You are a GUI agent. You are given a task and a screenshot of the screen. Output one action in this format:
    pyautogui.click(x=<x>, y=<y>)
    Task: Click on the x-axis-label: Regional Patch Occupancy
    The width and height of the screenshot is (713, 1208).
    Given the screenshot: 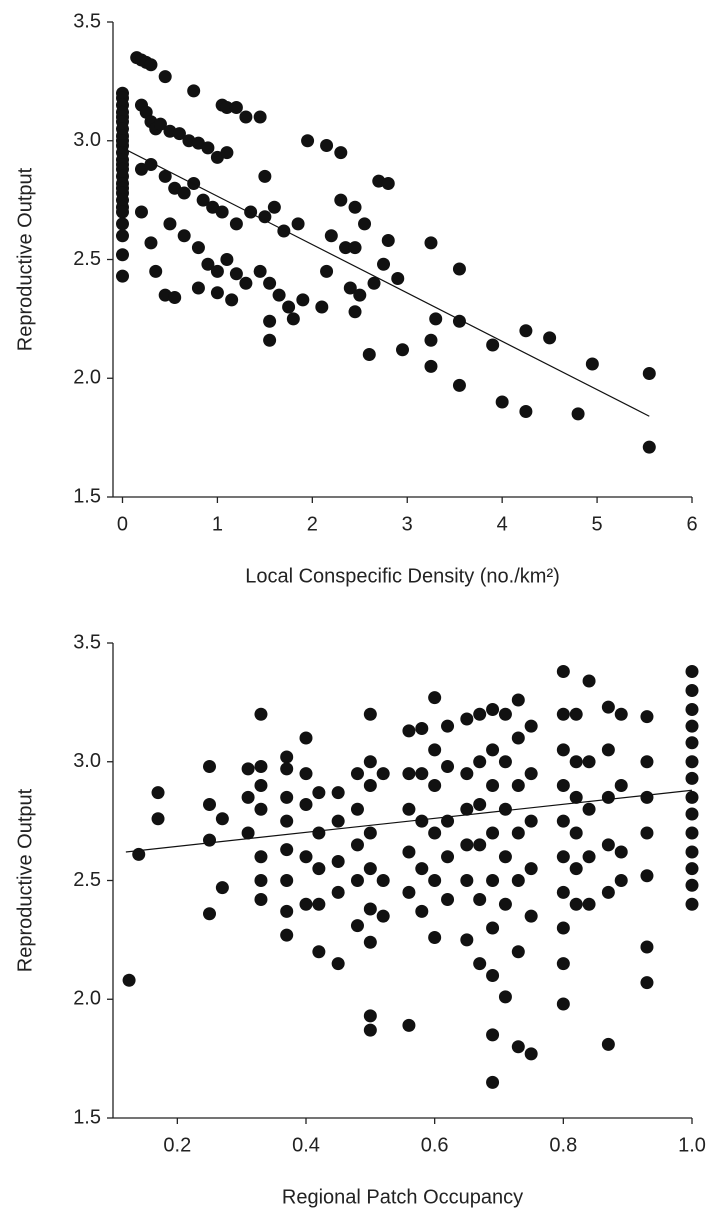 What is the action you would take?
    pyautogui.click(x=402, y=1197)
    